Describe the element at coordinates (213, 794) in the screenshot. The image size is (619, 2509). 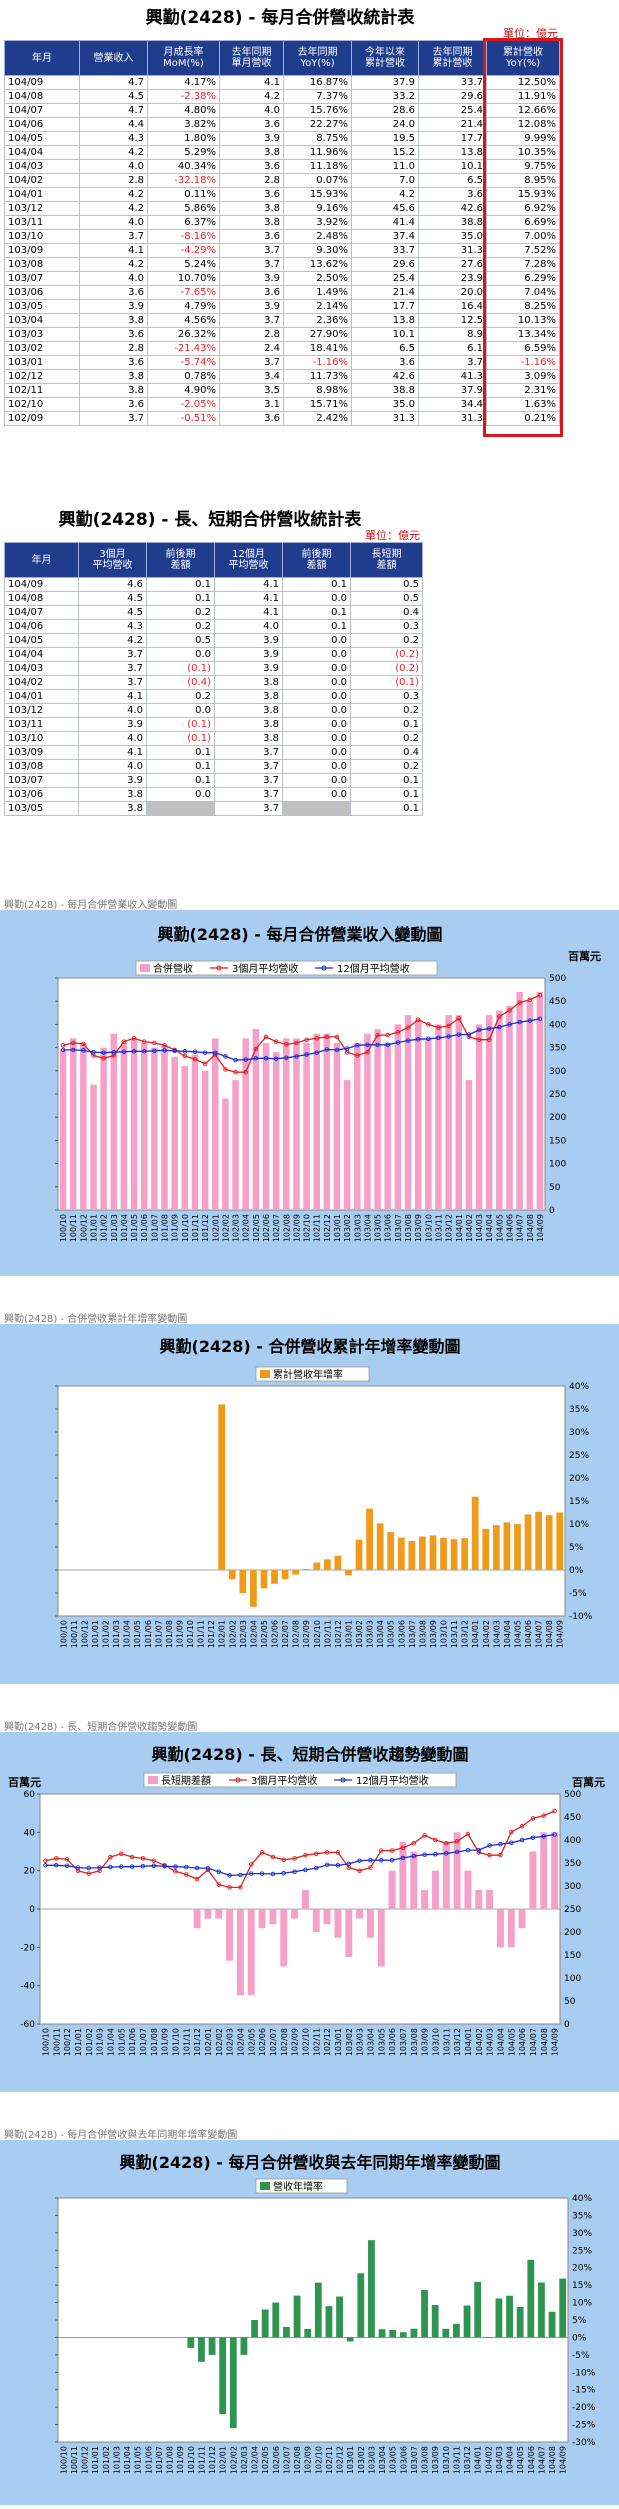
I see `table-row: 103/06 3.8 0.0 3.7 0.0 0.1` at that location.